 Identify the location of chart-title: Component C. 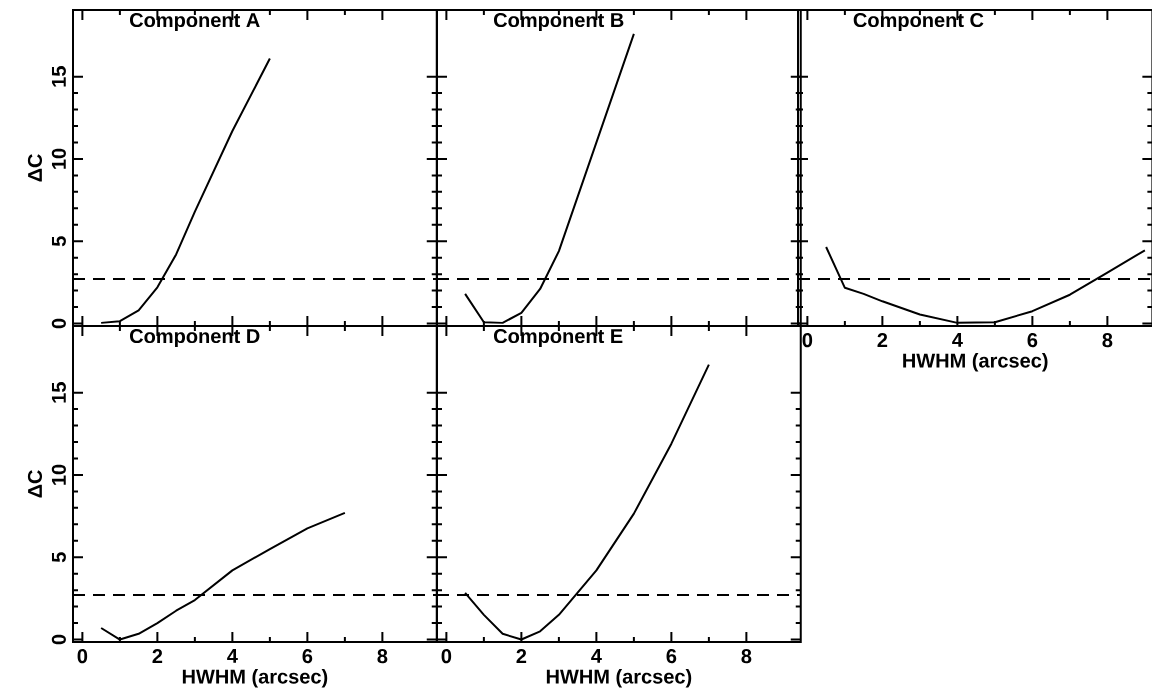
(918, 22).